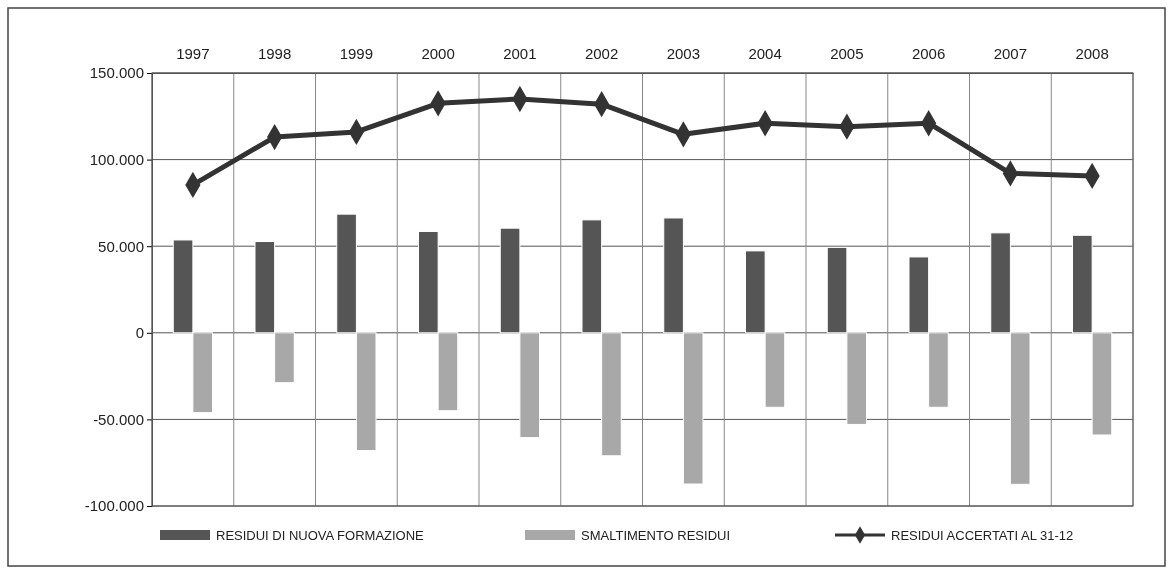 This screenshot has width=1173, height=576. Describe the element at coordinates (121, 246) in the screenshot. I see `y-tick-label: 50.000` at that location.